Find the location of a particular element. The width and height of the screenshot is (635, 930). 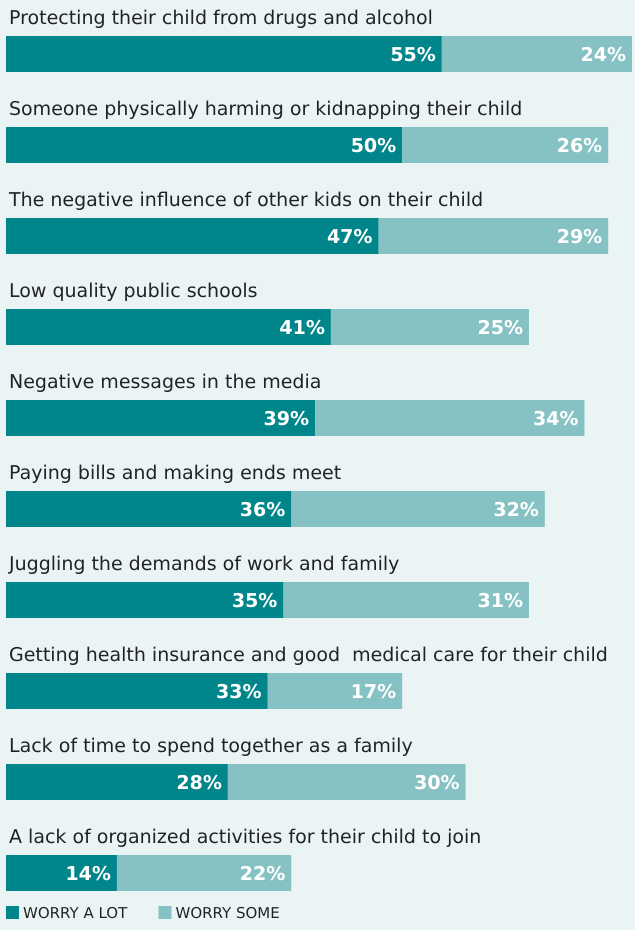

data-label: 22% is located at coordinates (263, 874).